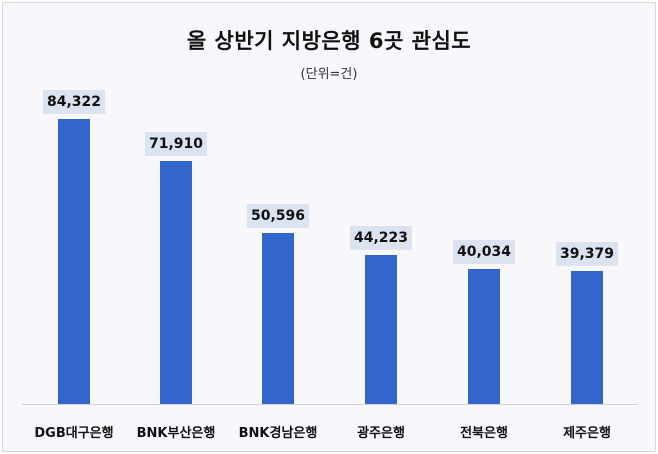 The width and height of the screenshot is (658, 454). I want to click on data-label: 84,322, so click(74, 102).